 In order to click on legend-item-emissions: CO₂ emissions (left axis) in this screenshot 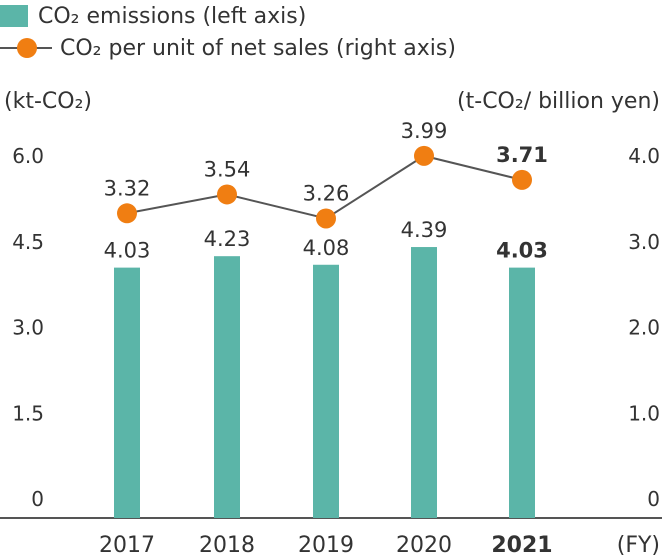, I will do `click(153, 16)`.